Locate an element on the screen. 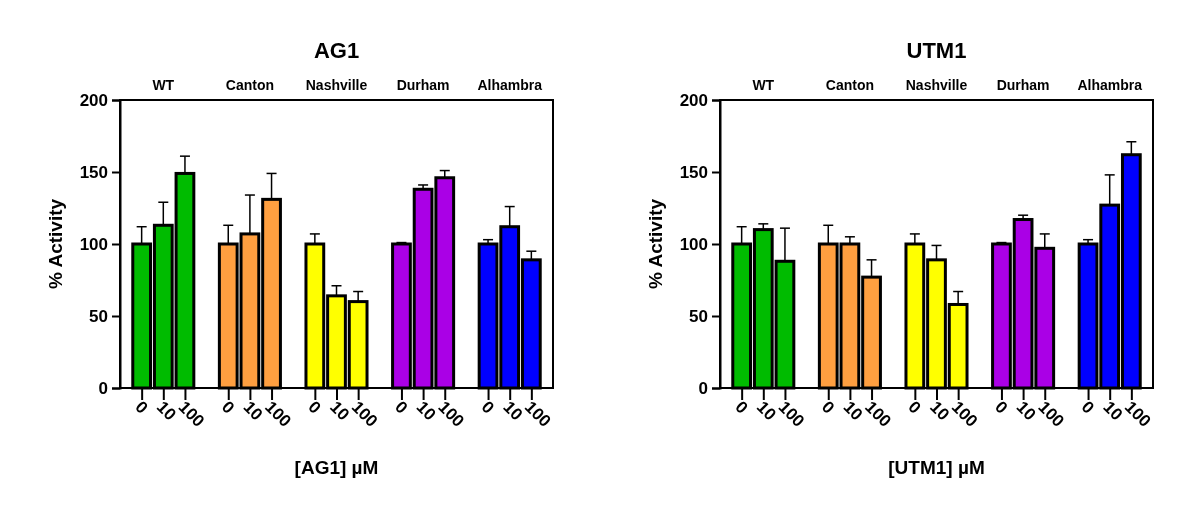  x-axis-title: [UTM1] µM is located at coordinates (936, 467).